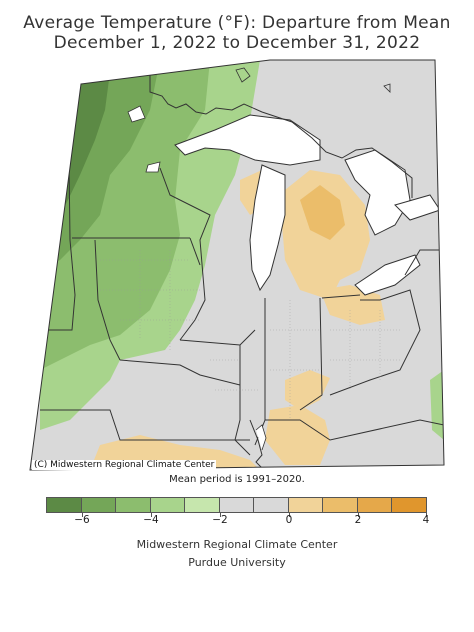  Describe the element at coordinates (352, 305) in the screenshot. I see `warm-patch-ohio` at that location.